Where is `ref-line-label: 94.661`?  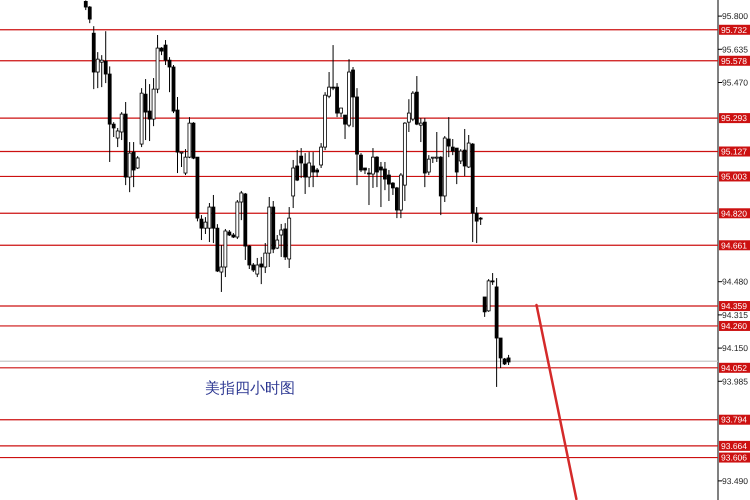 ref-line-label: 94.661 is located at coordinates (734, 245).